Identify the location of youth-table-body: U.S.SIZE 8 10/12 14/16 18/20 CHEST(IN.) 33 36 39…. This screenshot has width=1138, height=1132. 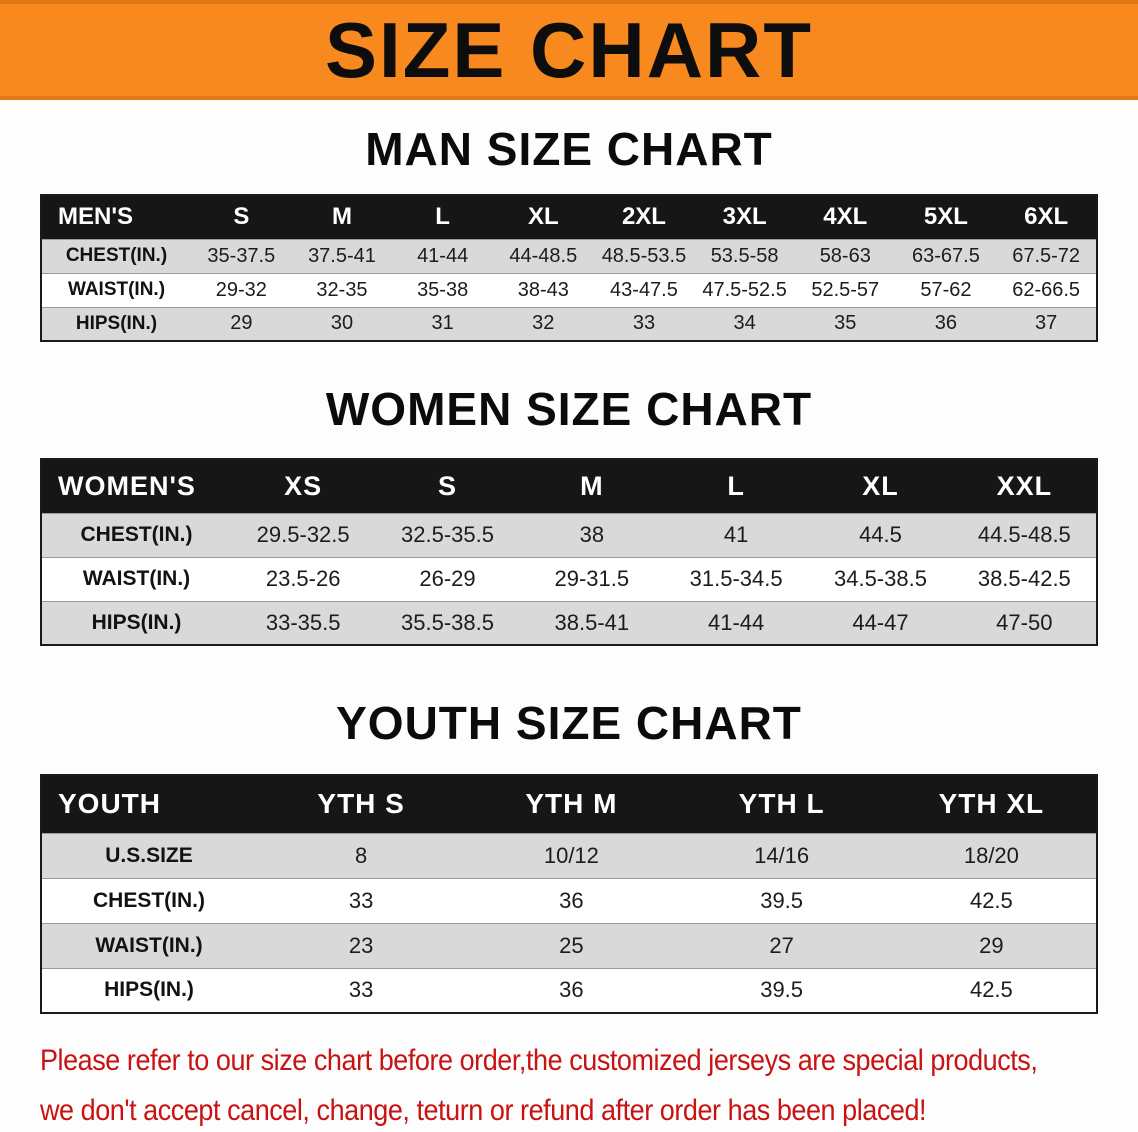
(569, 923).